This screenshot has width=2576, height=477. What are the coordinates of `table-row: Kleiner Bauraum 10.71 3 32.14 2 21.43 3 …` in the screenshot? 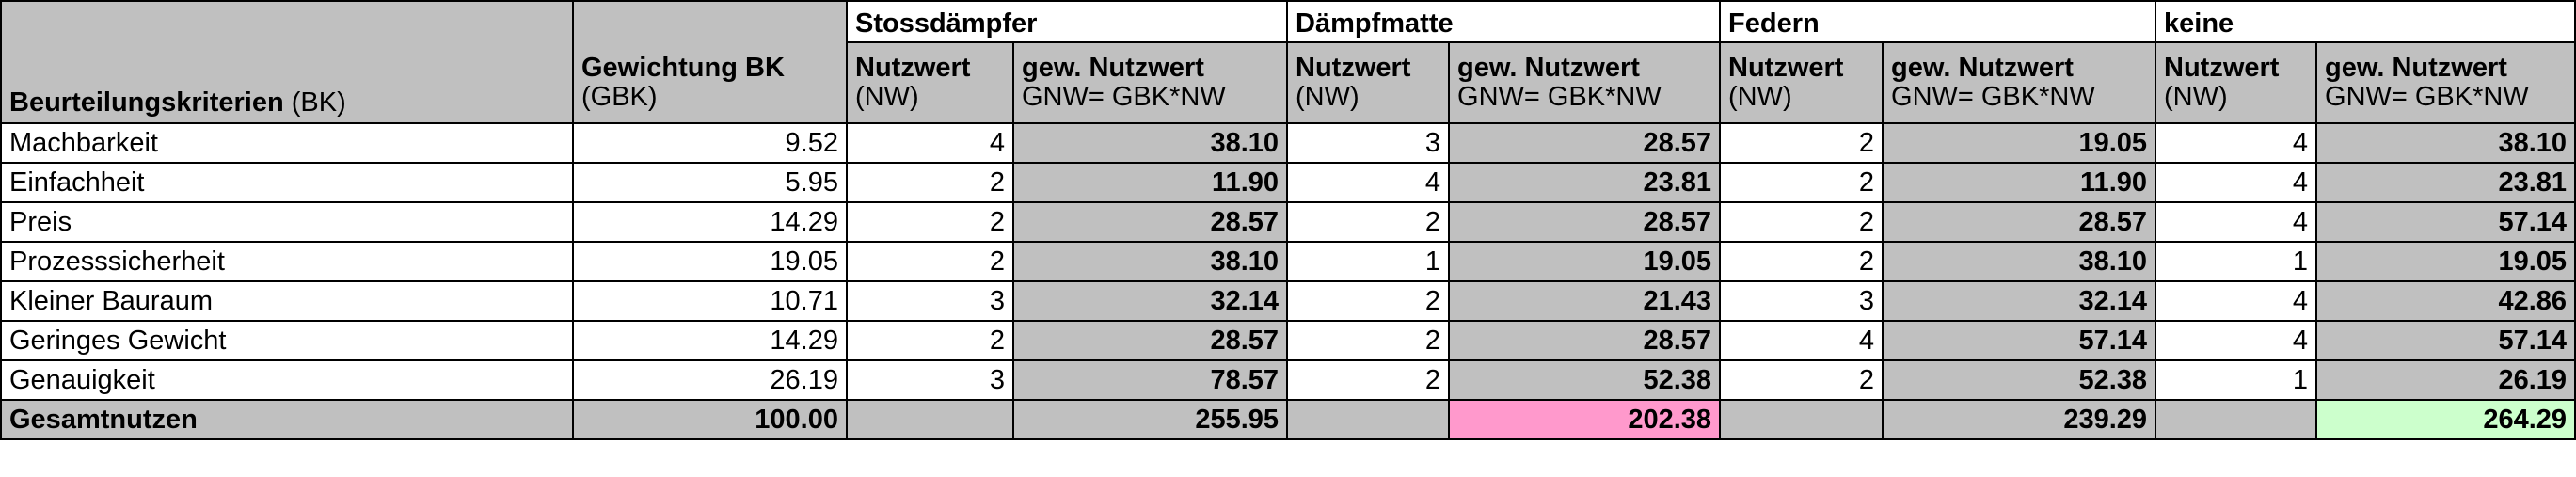 It's located at (1288, 301).